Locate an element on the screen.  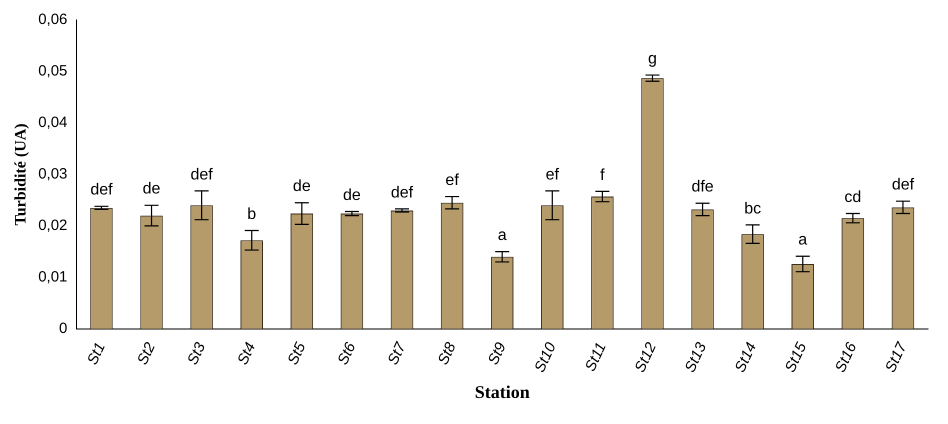
x-tick-label: St12 is located at coordinates (645, 357).